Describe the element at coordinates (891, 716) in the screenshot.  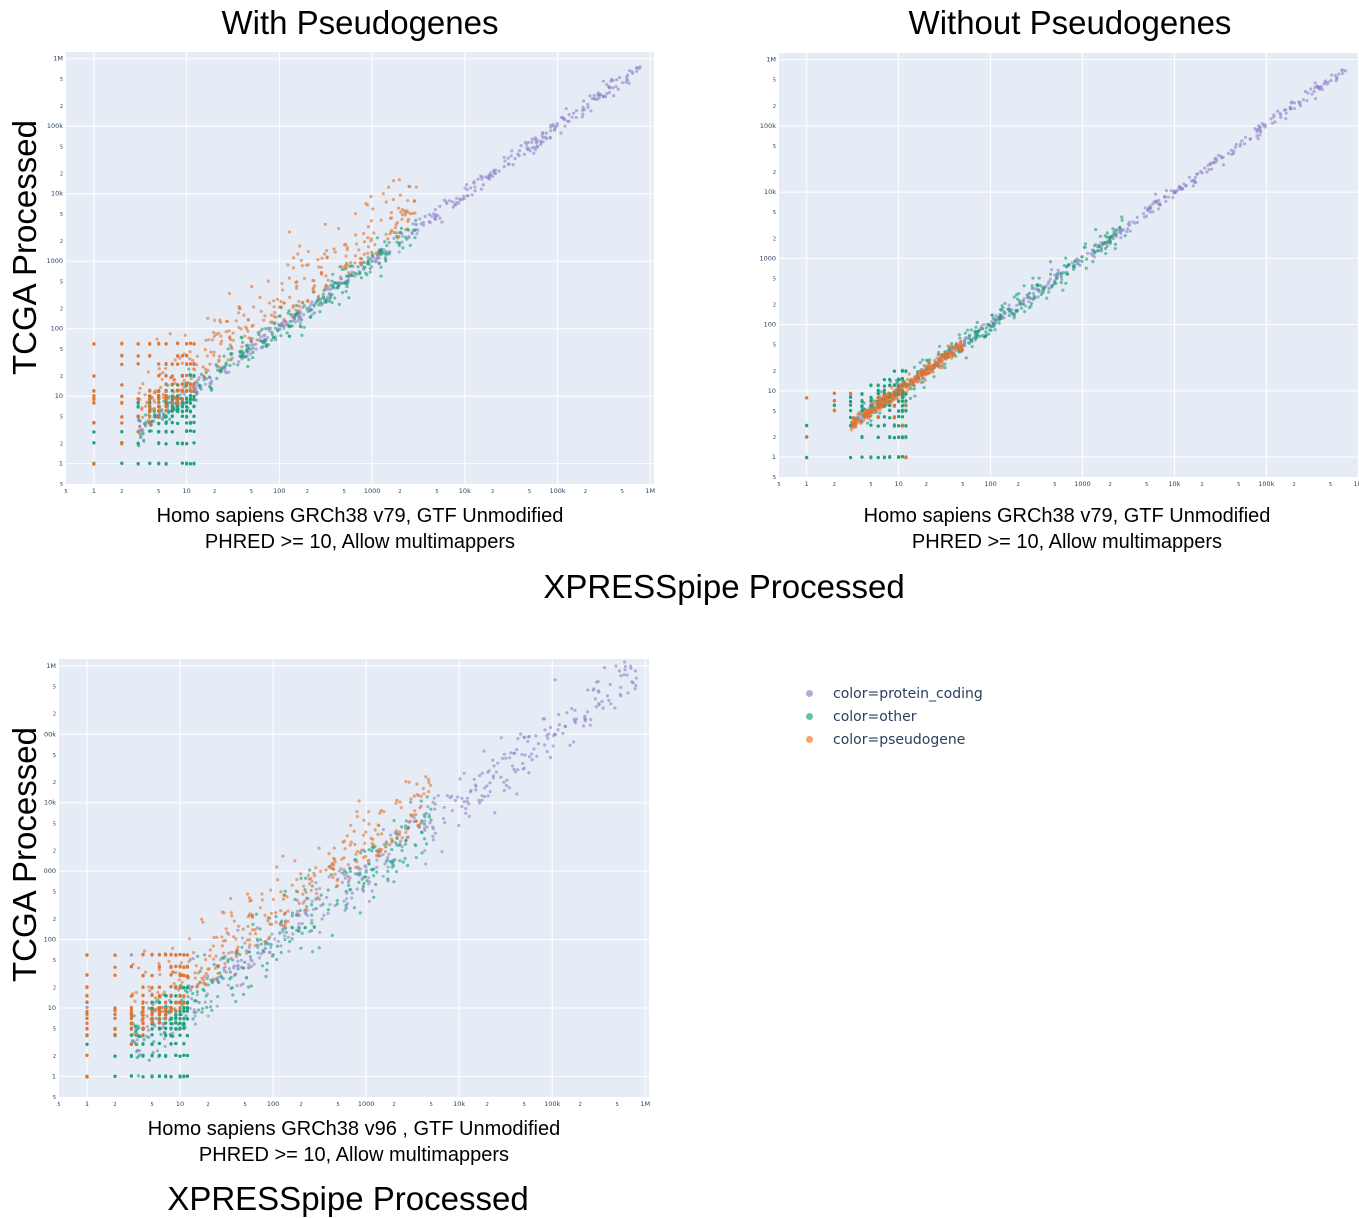
I see `legend-item-other: color=other` at that location.